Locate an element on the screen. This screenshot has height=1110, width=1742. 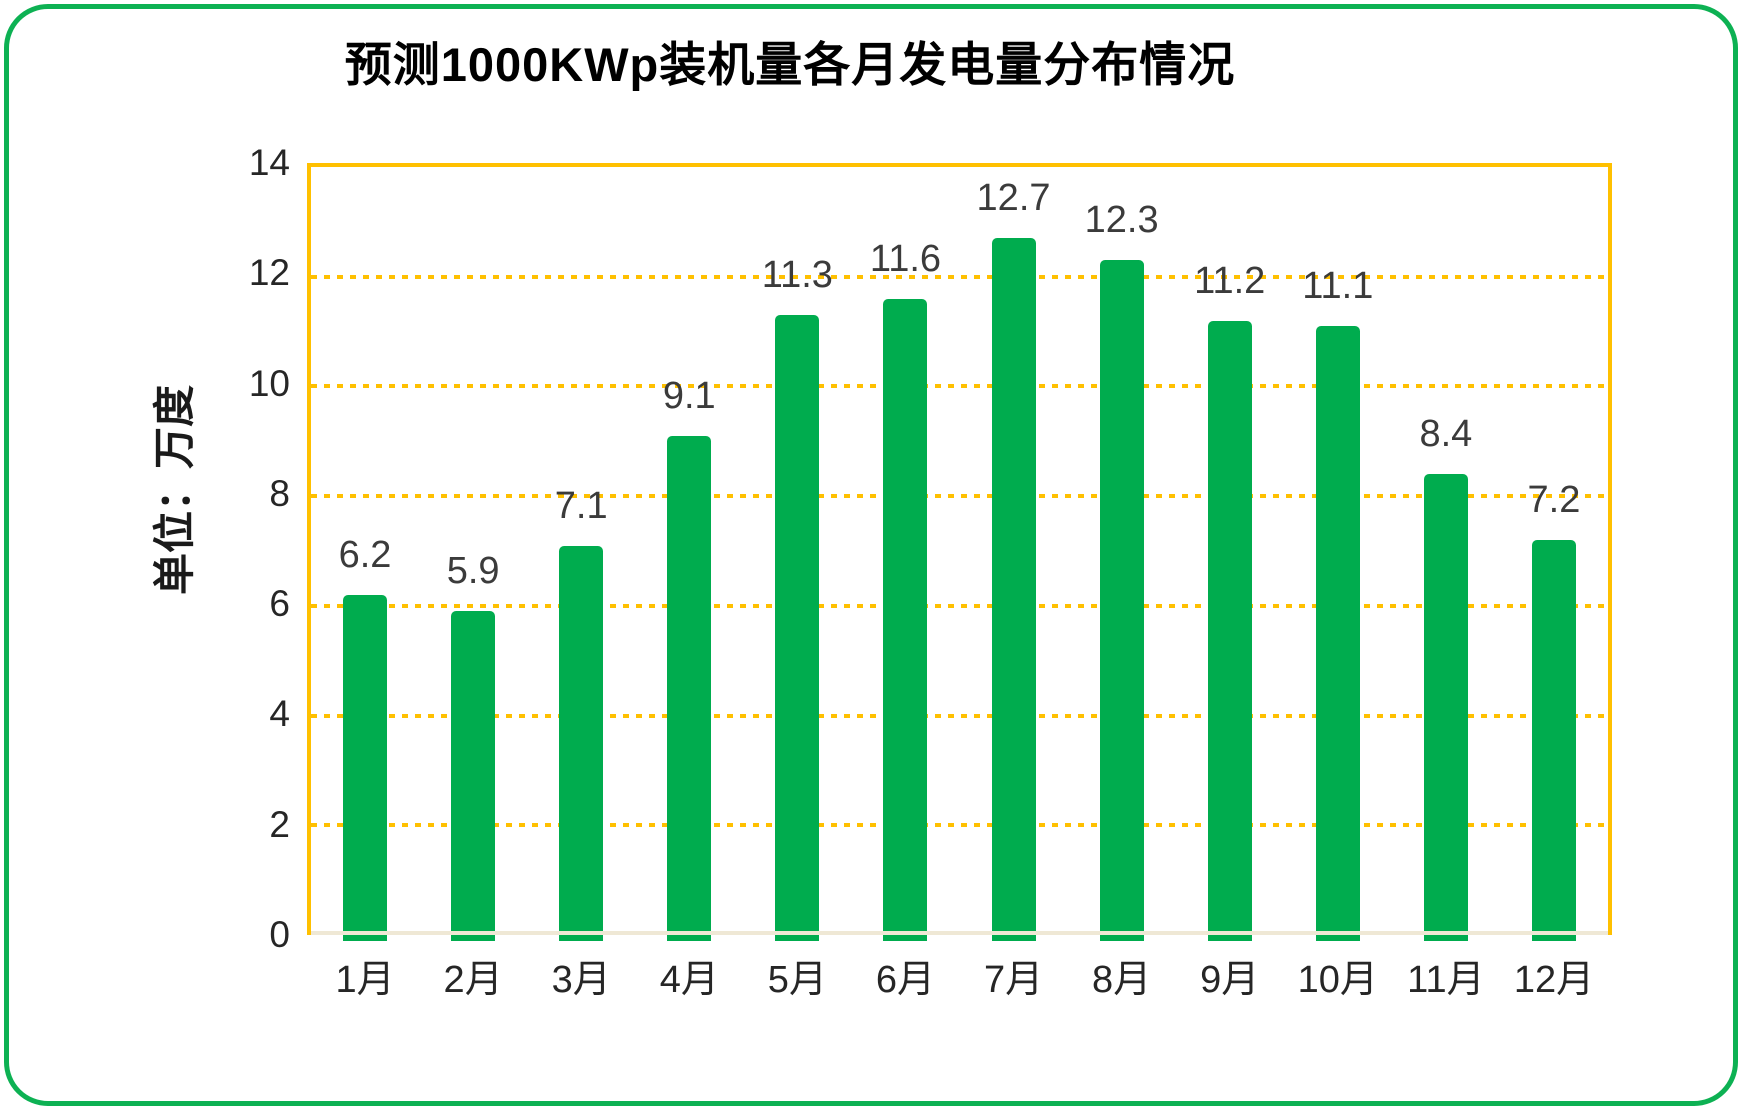
value-label-3月: 7.1 is located at coordinates (581, 505).